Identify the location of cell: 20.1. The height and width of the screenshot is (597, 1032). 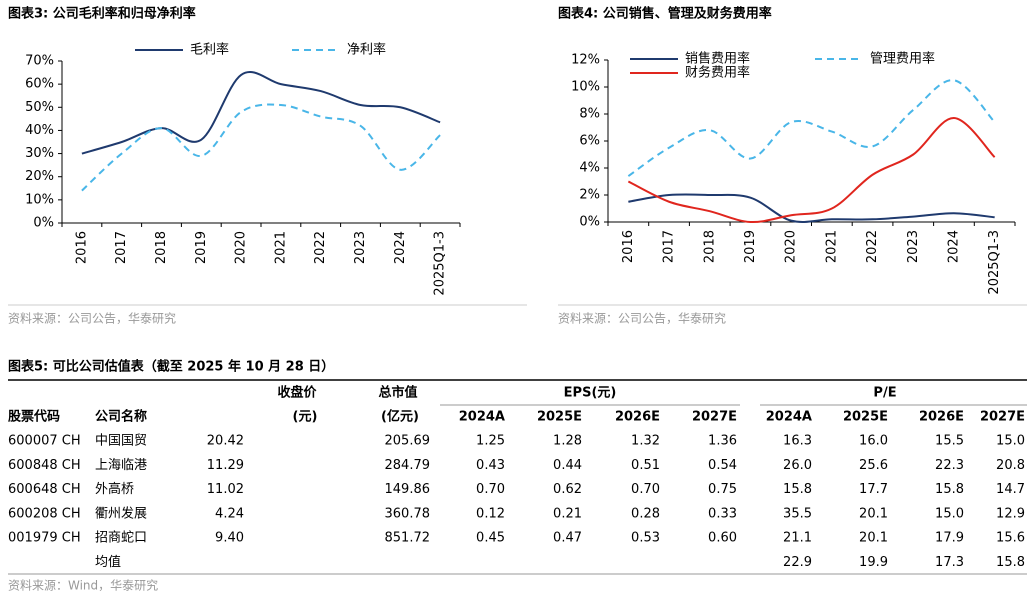
(873, 513).